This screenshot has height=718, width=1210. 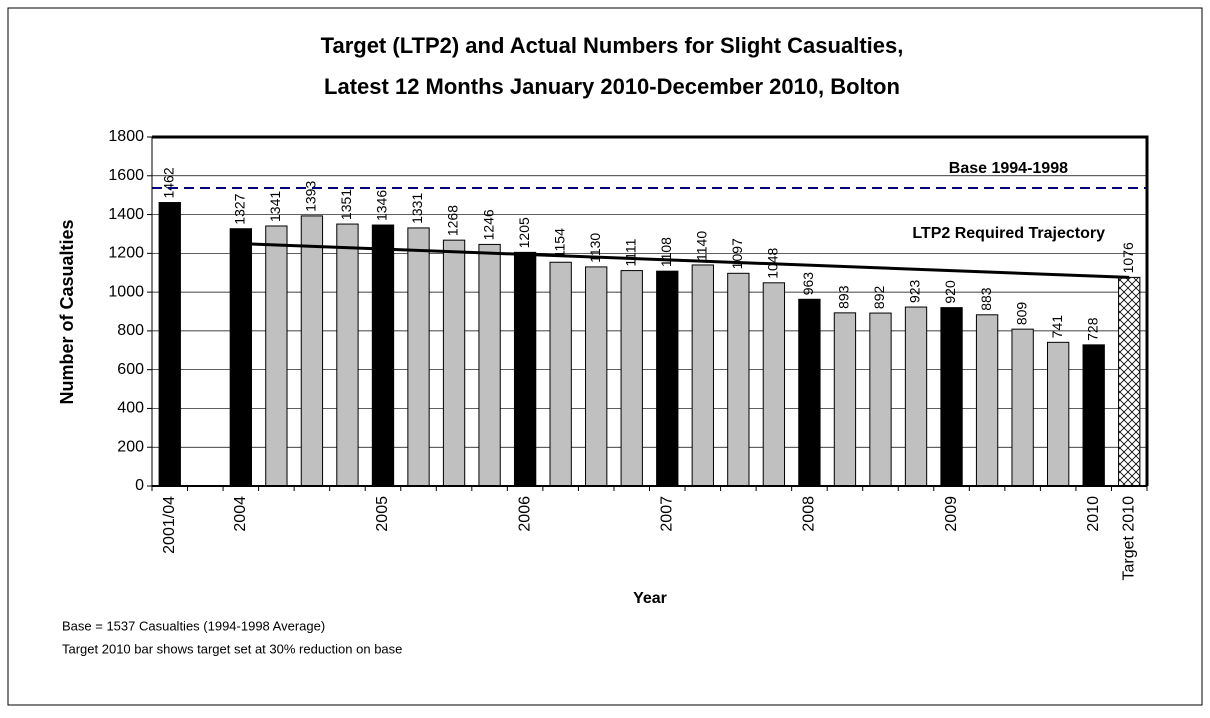 What do you see at coordinates (488, 224) in the screenshot?
I see `data-label: 1246` at bounding box center [488, 224].